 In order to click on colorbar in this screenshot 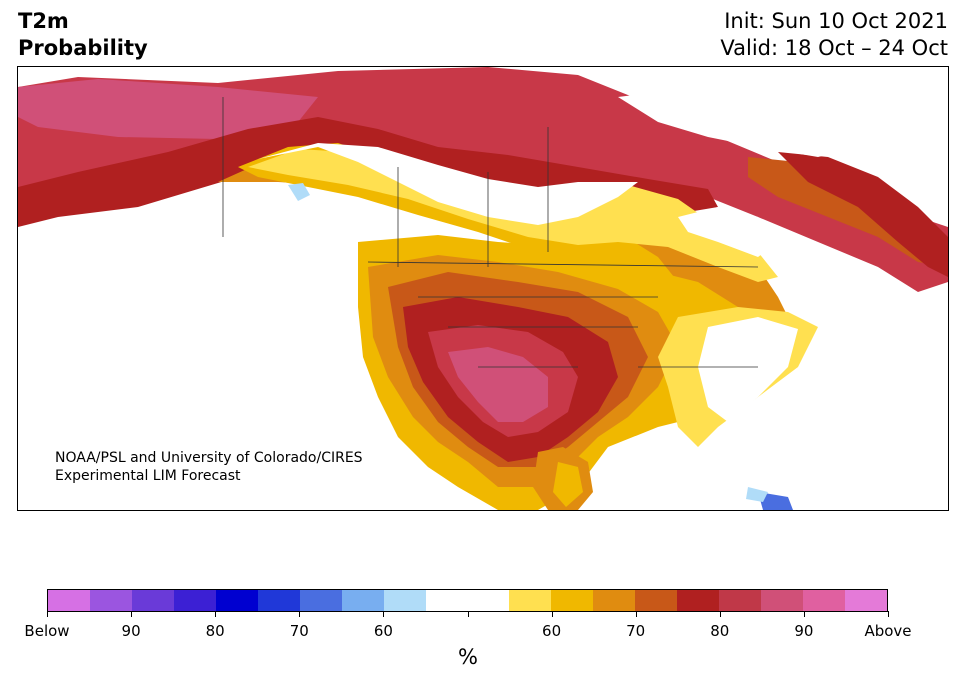, I will do `click(467, 600)`.